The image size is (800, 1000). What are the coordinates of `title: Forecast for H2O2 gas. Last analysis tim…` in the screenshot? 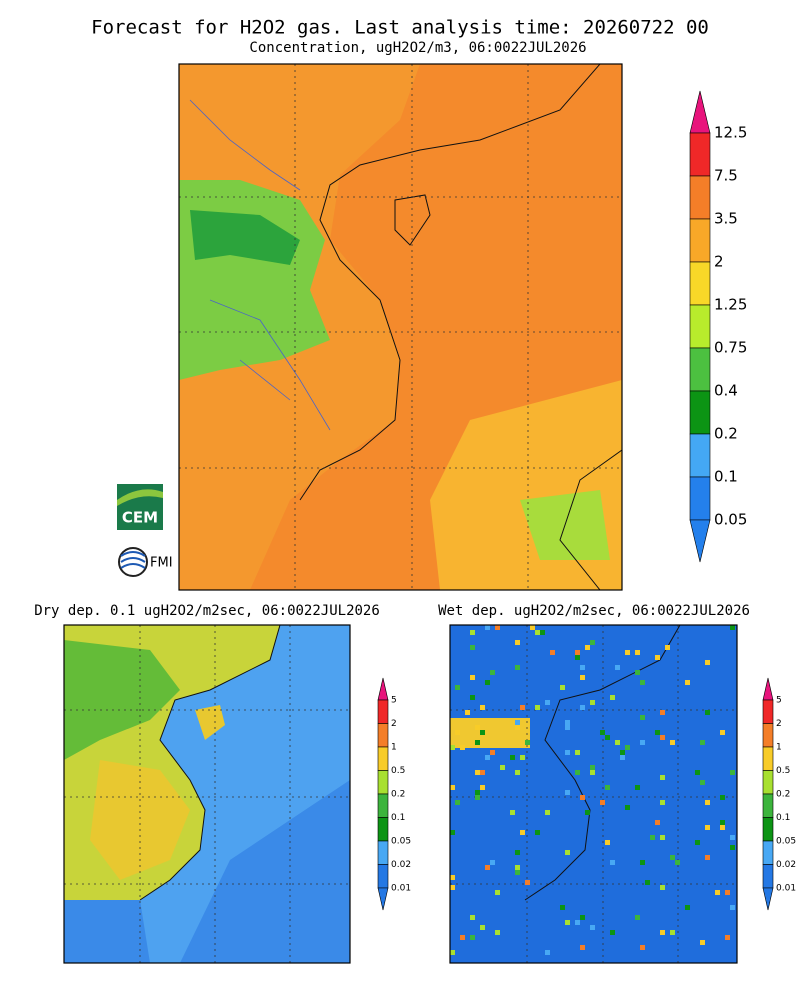 It's located at (400, 28).